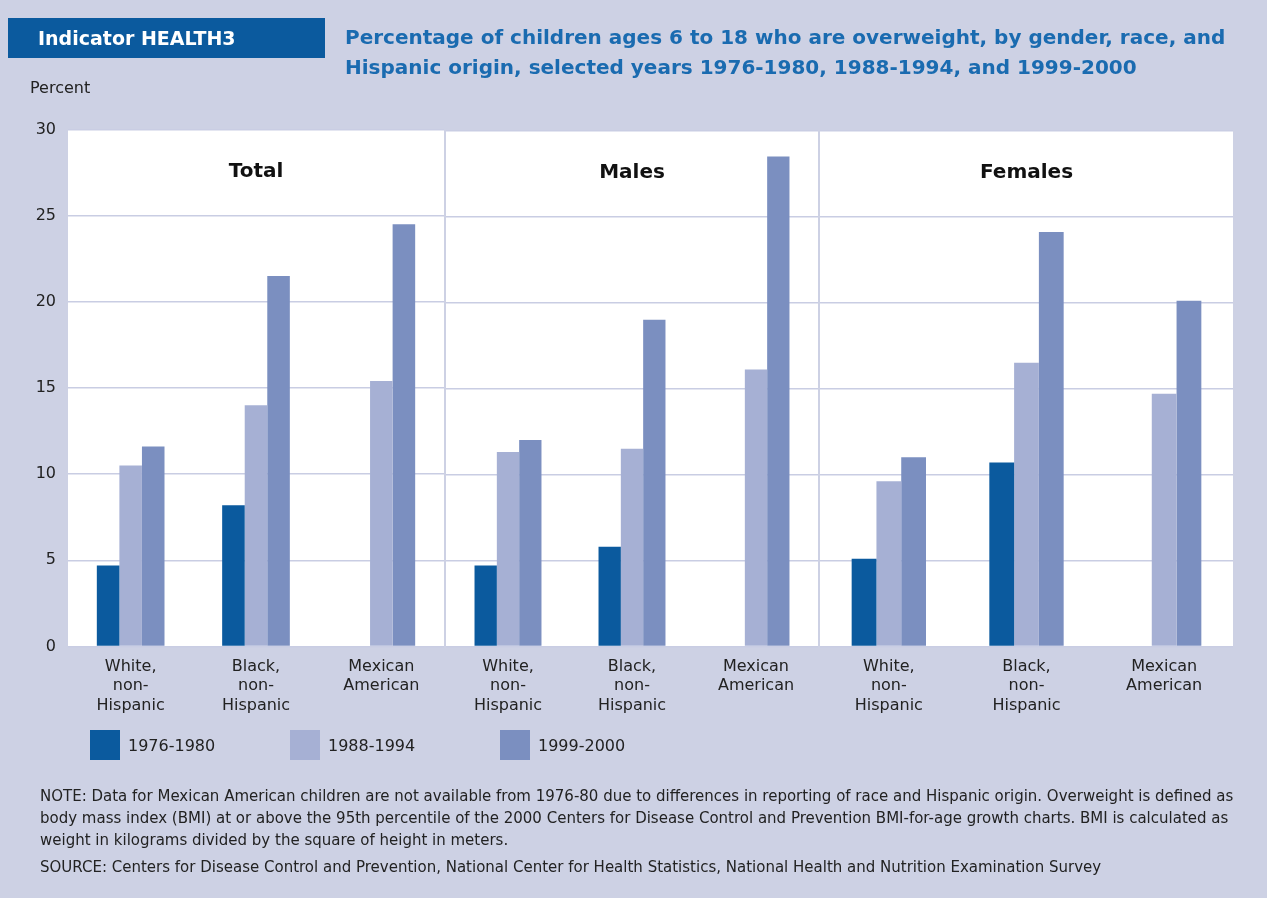  Describe the element at coordinates (166, 38) in the screenshot. I see `text: Indicator HEALTH3` at that location.